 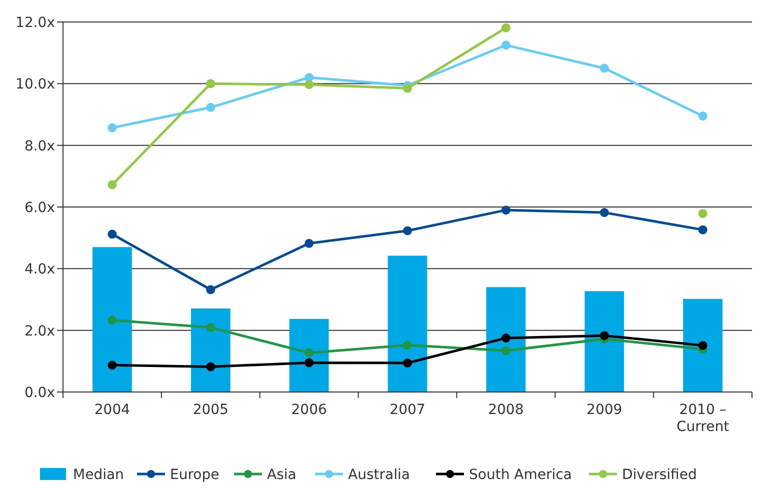 I want to click on legend-label: Diversified, so click(x=659, y=475).